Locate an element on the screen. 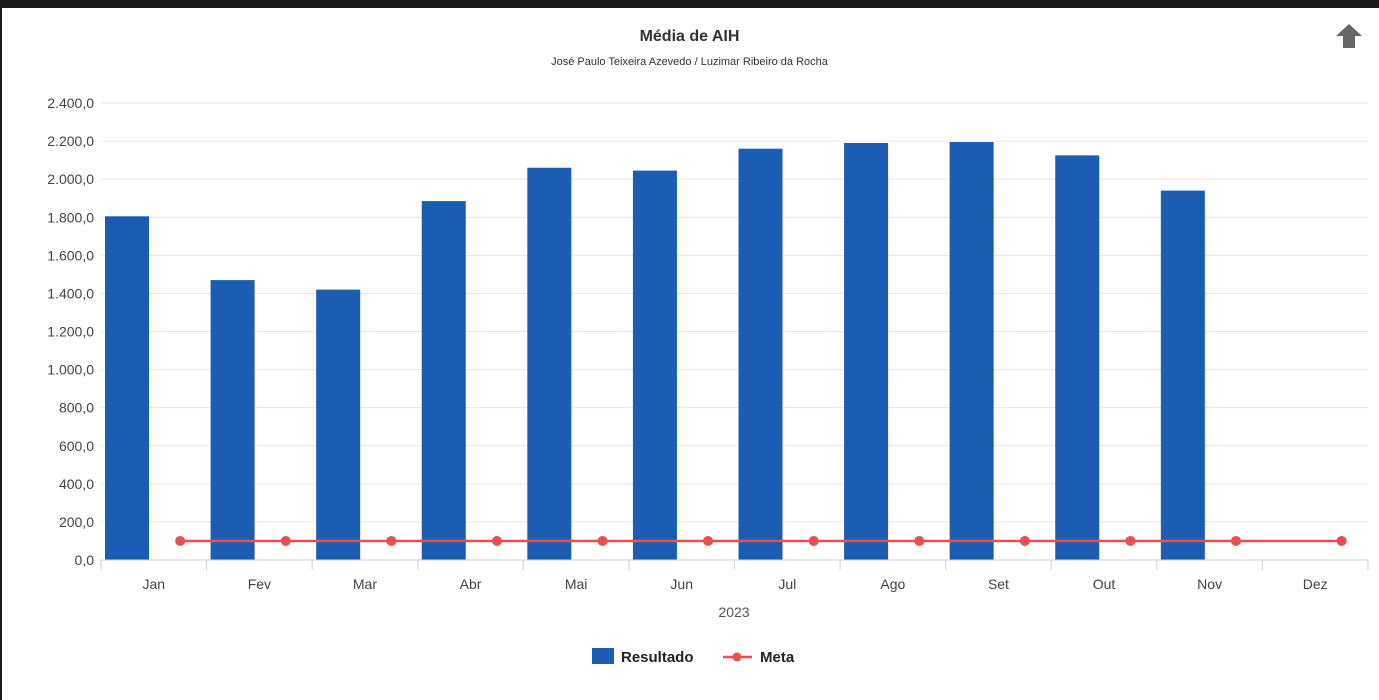 The height and width of the screenshot is (700, 1379). legend: Resultado Meta is located at coordinates (693, 657).